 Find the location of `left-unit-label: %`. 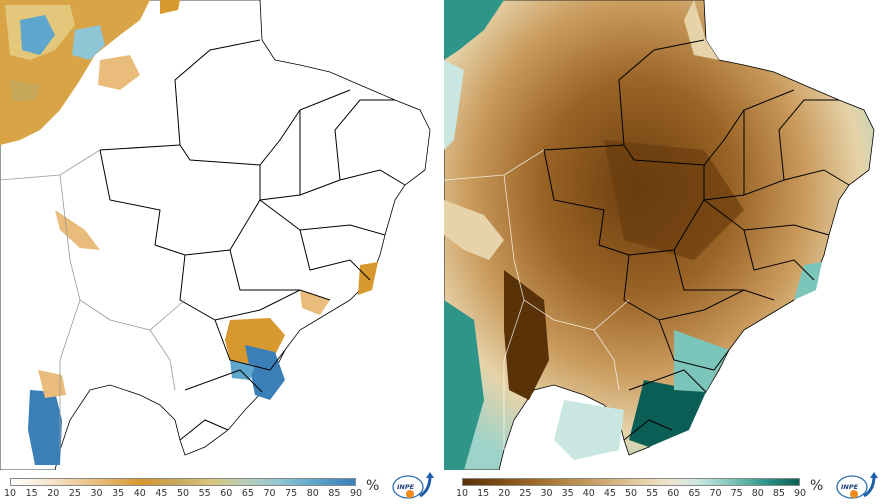

left-unit-label: % is located at coordinates (373, 486).